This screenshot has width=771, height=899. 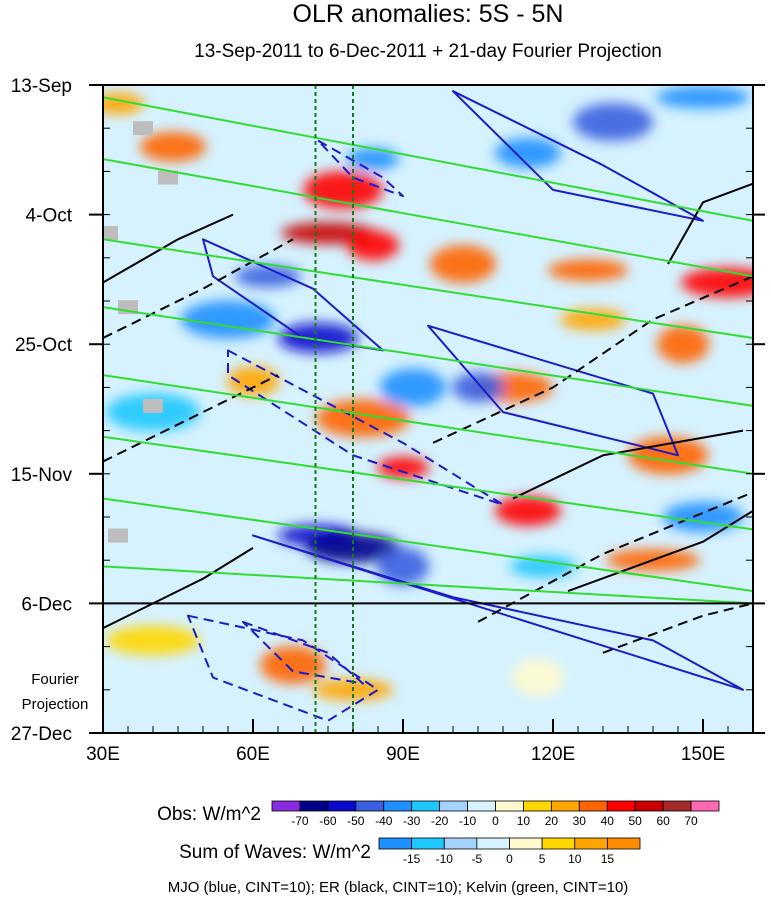 I want to click on x-tick-label: 120E, so click(x=553, y=754).